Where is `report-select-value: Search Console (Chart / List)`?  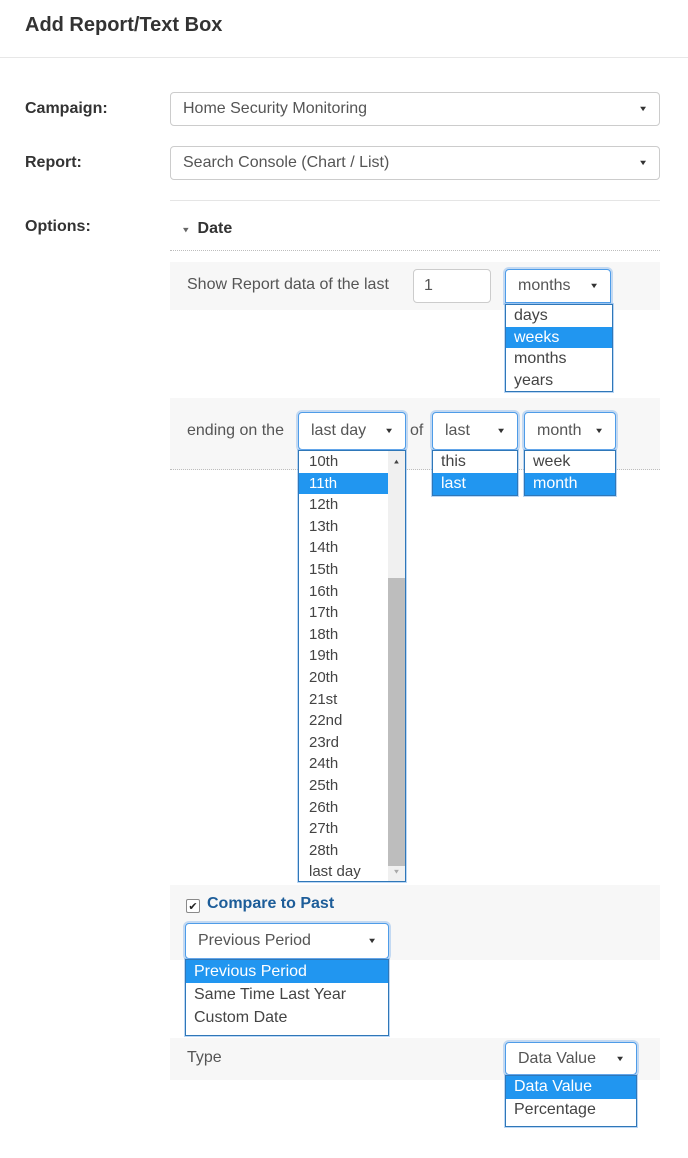 report-select-value: Search Console (Chart / List) is located at coordinates (286, 162).